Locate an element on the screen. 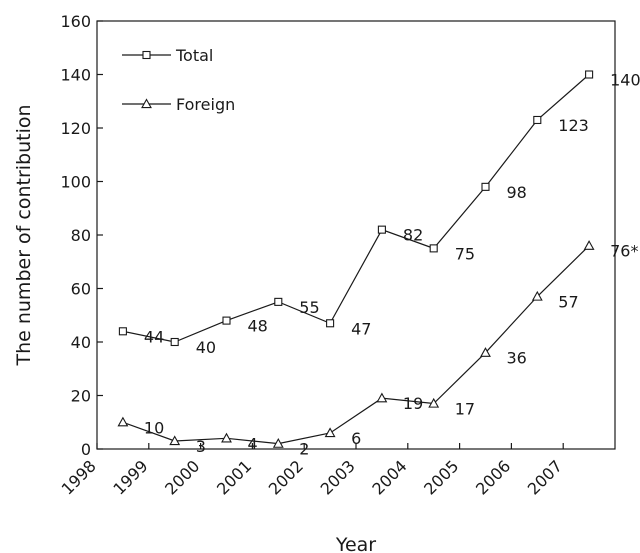  data-label-total: 98 is located at coordinates (517, 192).